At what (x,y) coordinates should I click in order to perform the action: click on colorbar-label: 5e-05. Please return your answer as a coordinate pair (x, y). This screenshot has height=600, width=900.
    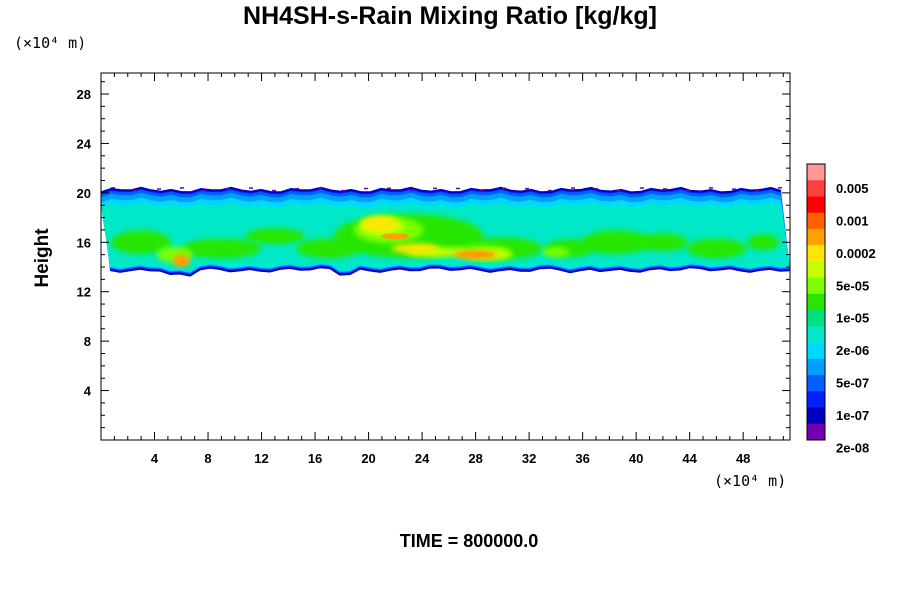
    Looking at the image, I should click on (852, 285).